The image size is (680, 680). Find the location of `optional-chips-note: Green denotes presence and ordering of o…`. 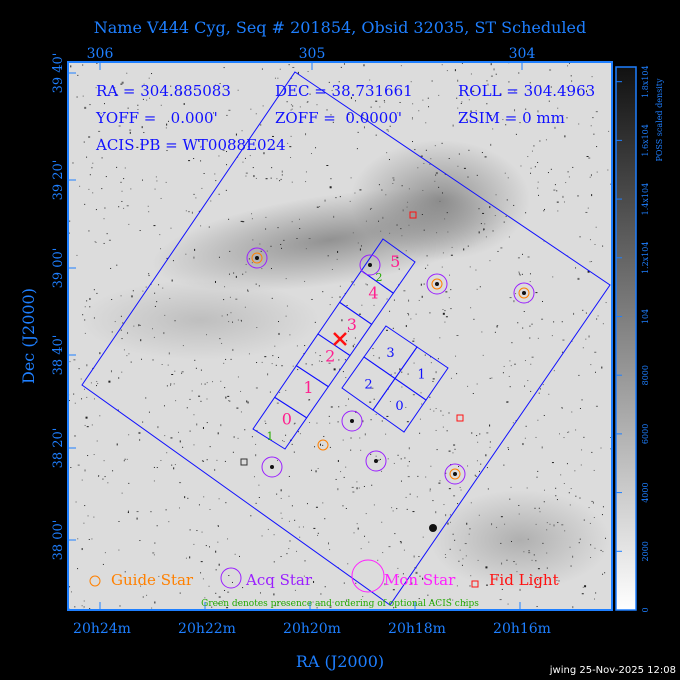

optional-chips-note: Green denotes presence and ordering of o… is located at coordinates (340, 604).